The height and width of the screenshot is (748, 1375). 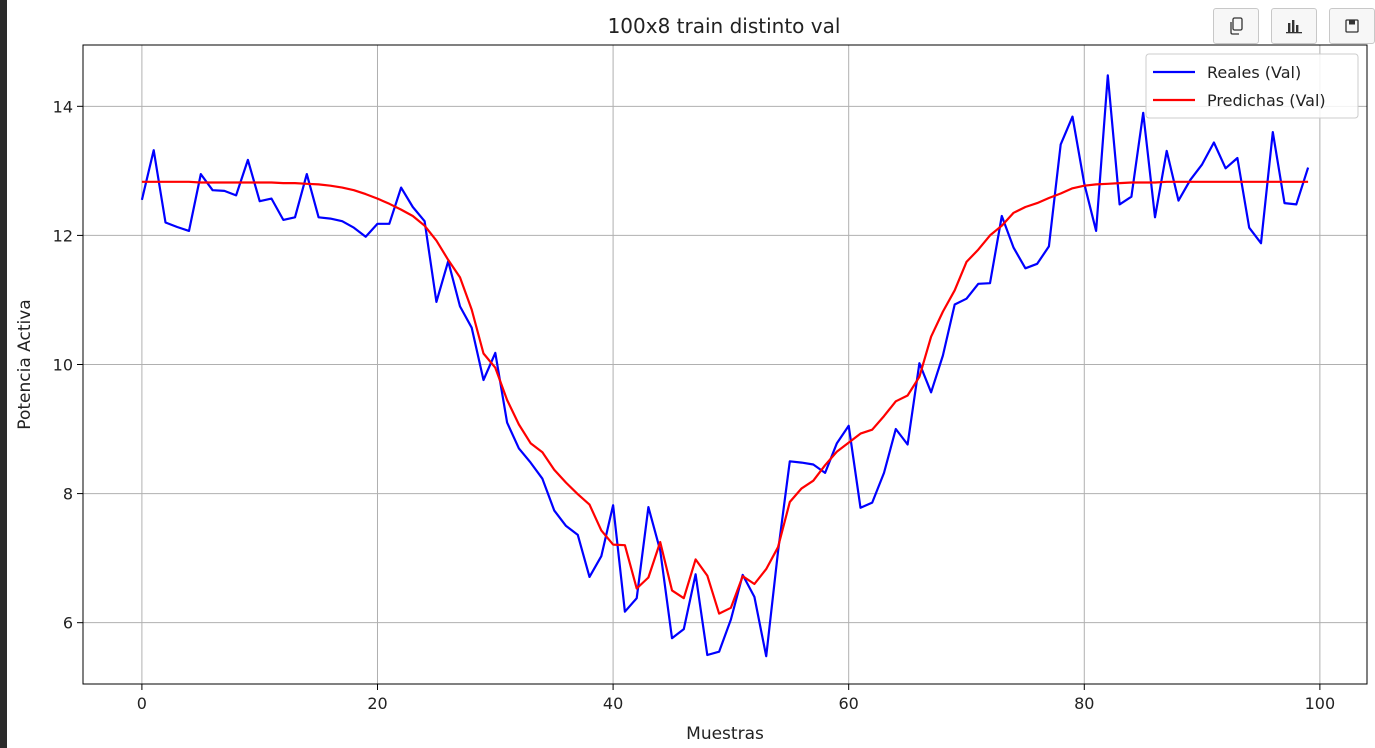 What do you see at coordinates (377, 703) in the screenshot?
I see `x-tick-label: 20` at bounding box center [377, 703].